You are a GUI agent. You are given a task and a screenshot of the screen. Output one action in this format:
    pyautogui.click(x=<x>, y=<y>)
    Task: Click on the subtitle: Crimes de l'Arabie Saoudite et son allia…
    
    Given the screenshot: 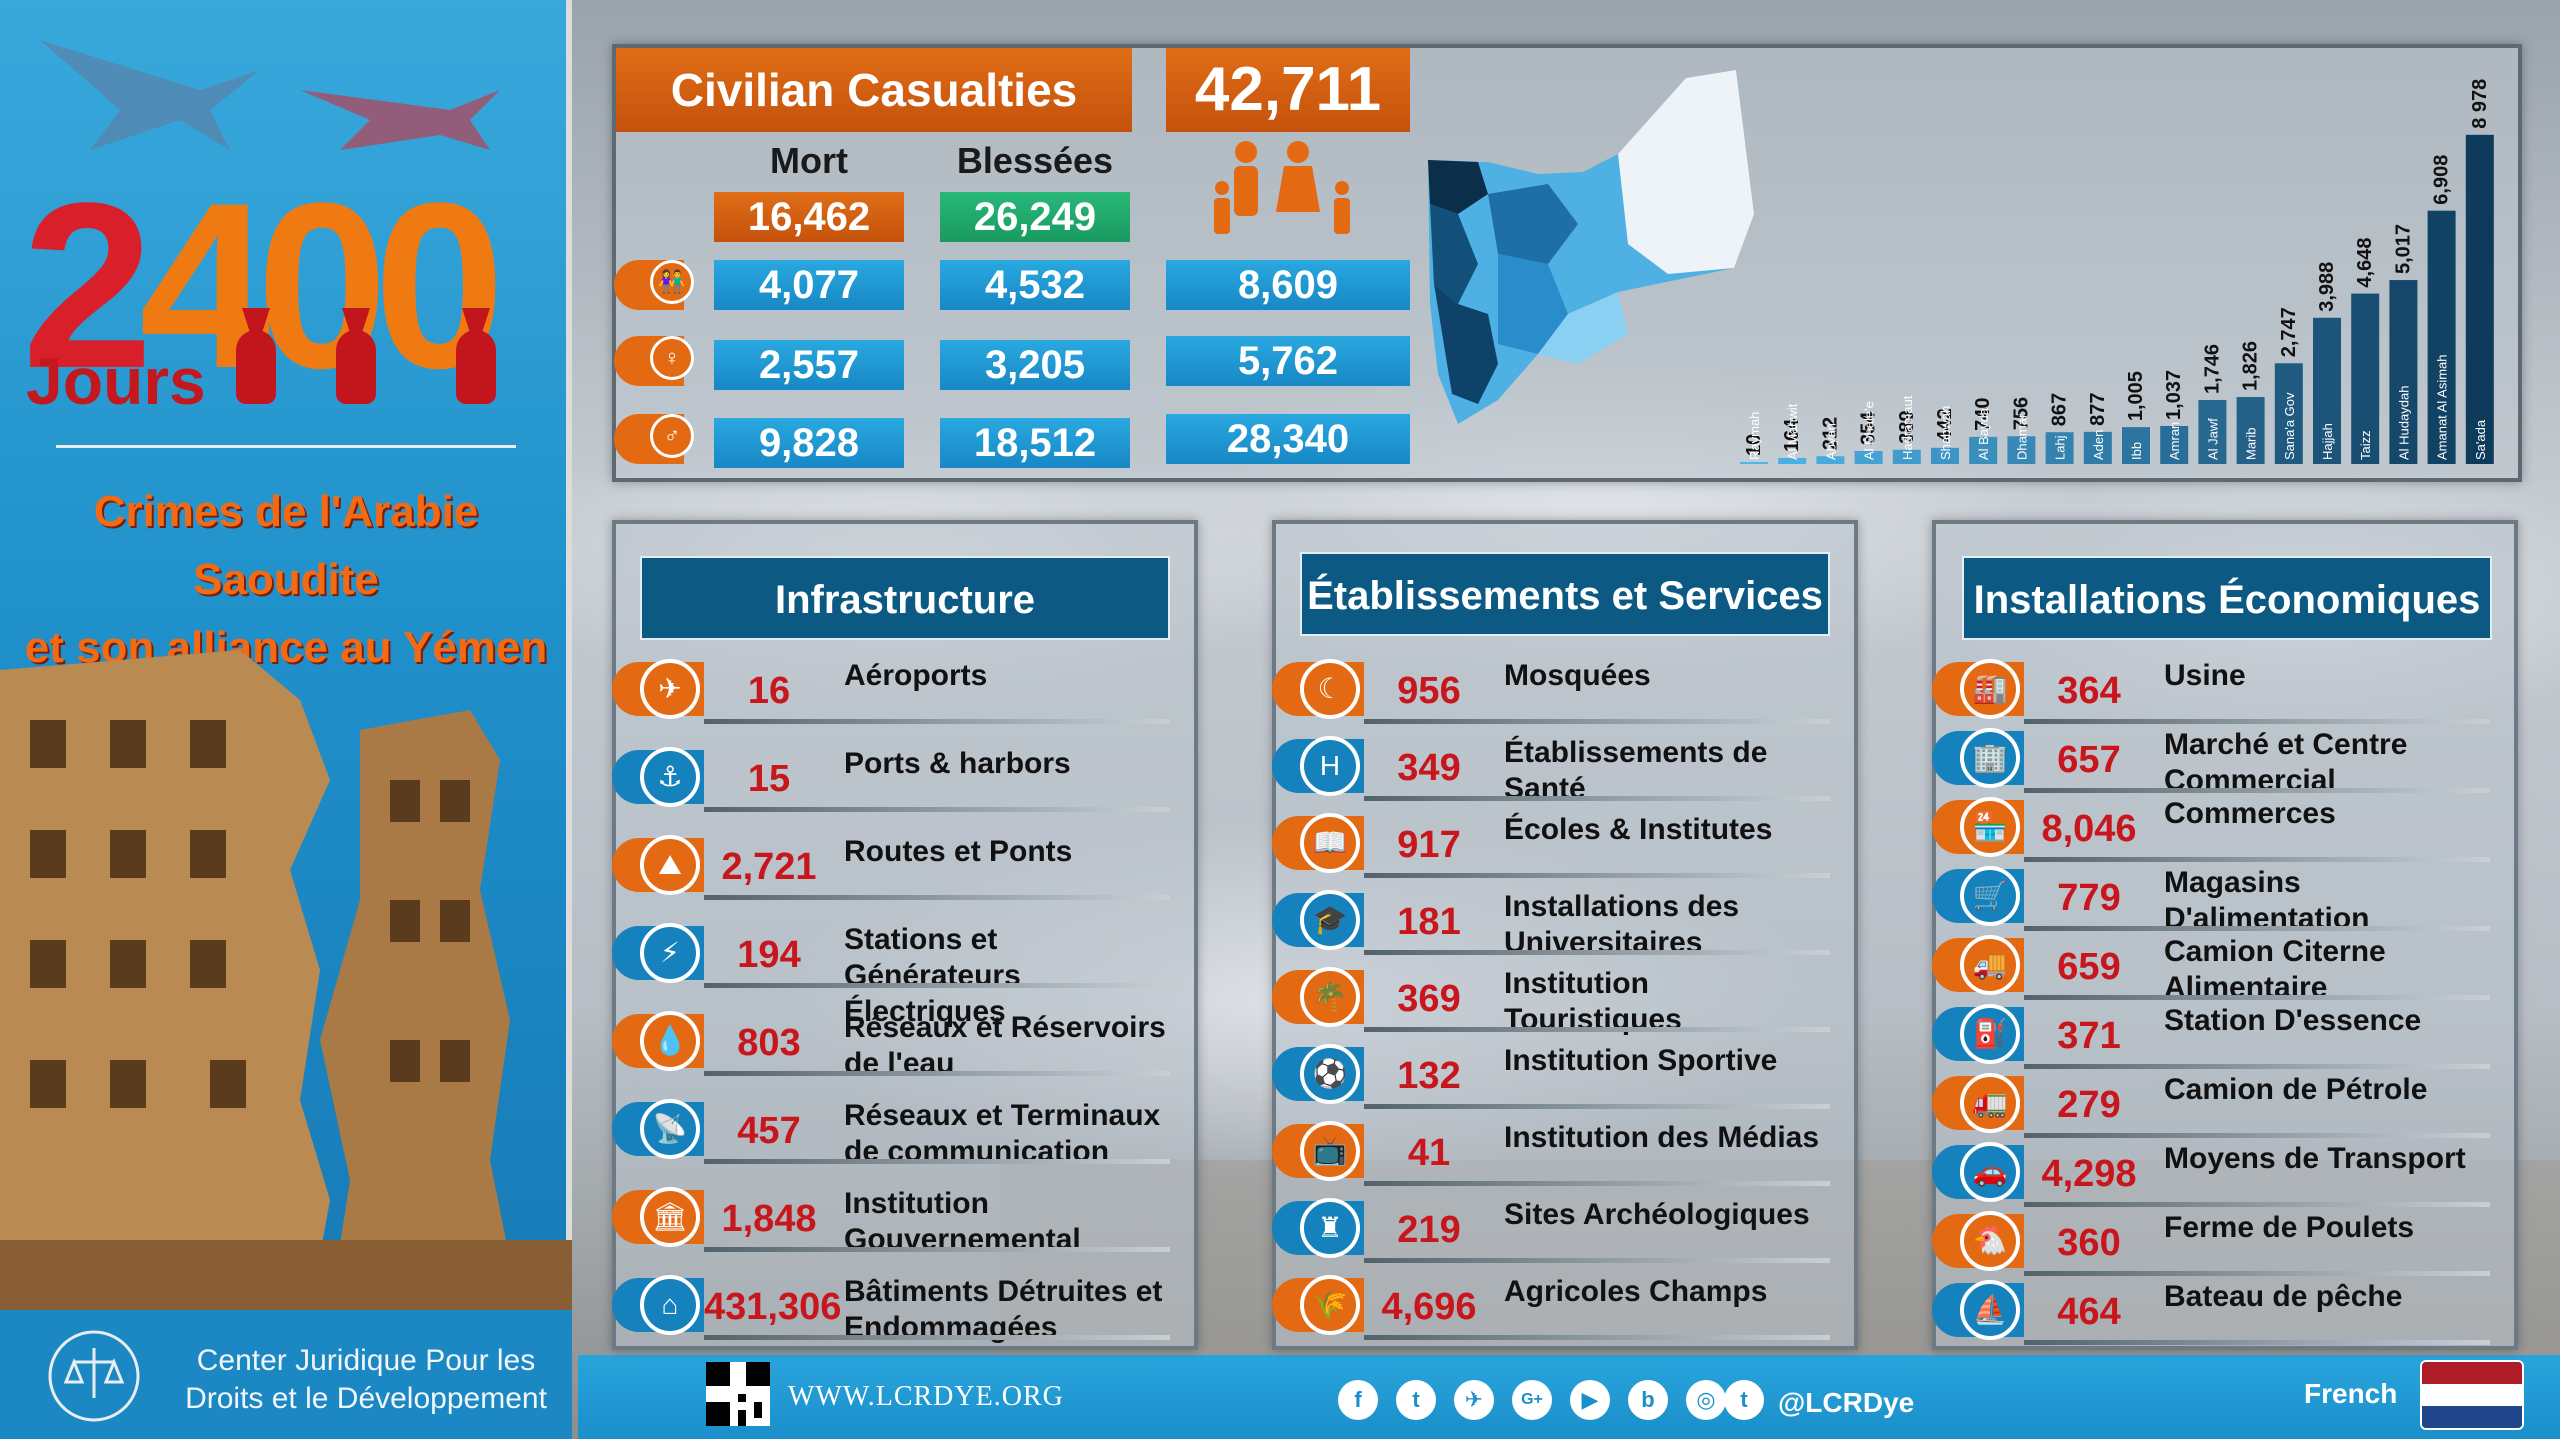 What is the action you would take?
    pyautogui.click(x=286, y=580)
    